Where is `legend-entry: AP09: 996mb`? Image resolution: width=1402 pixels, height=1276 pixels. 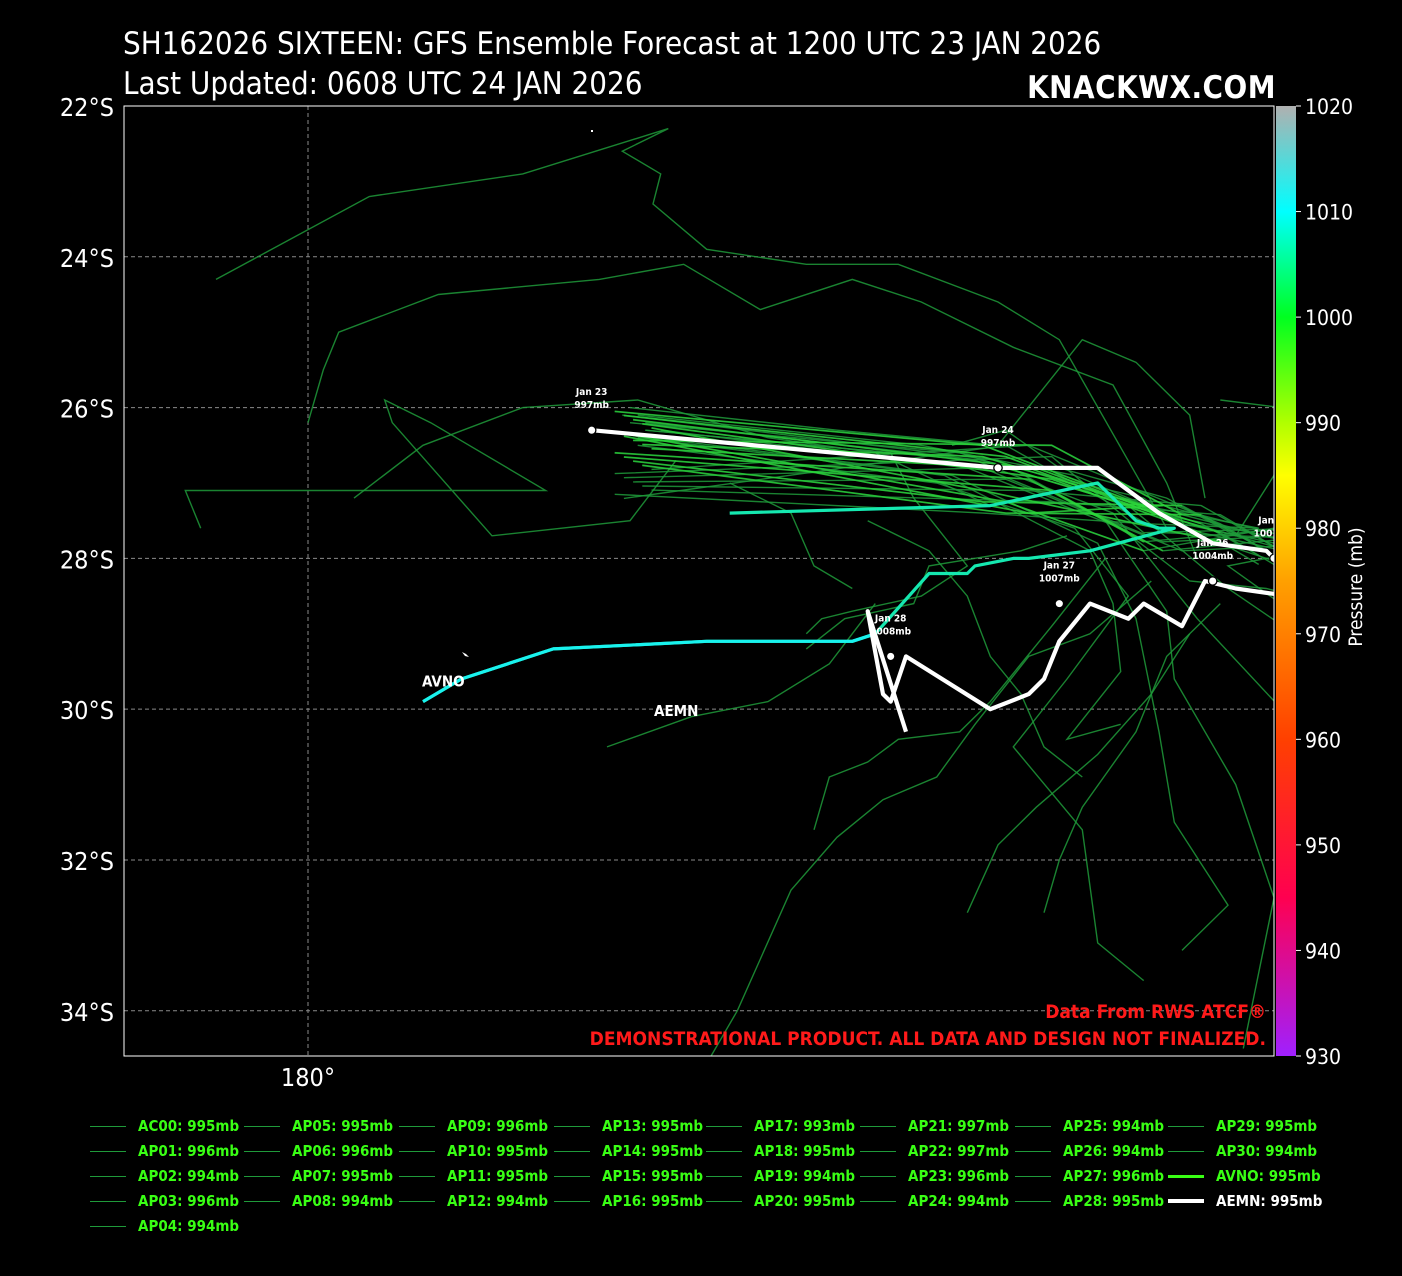 legend-entry: AP09: 996mb is located at coordinates (473, 1126).